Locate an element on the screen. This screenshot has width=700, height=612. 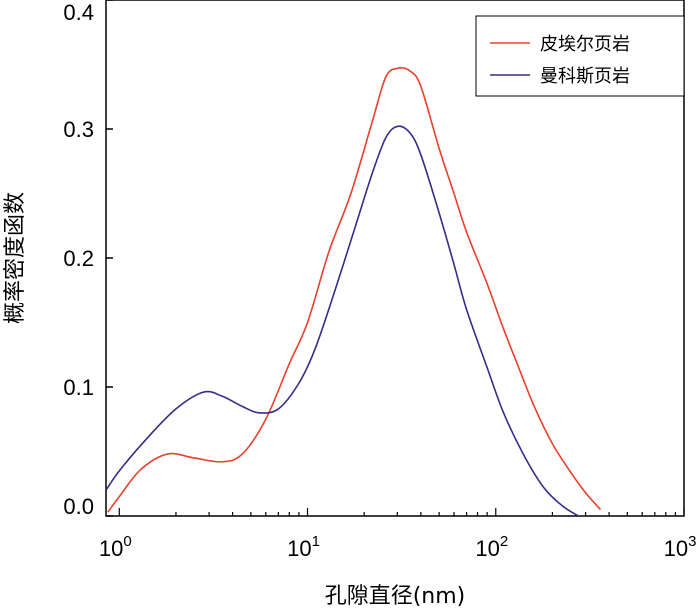
y-tick-label: 0.2 is located at coordinates (78, 258).